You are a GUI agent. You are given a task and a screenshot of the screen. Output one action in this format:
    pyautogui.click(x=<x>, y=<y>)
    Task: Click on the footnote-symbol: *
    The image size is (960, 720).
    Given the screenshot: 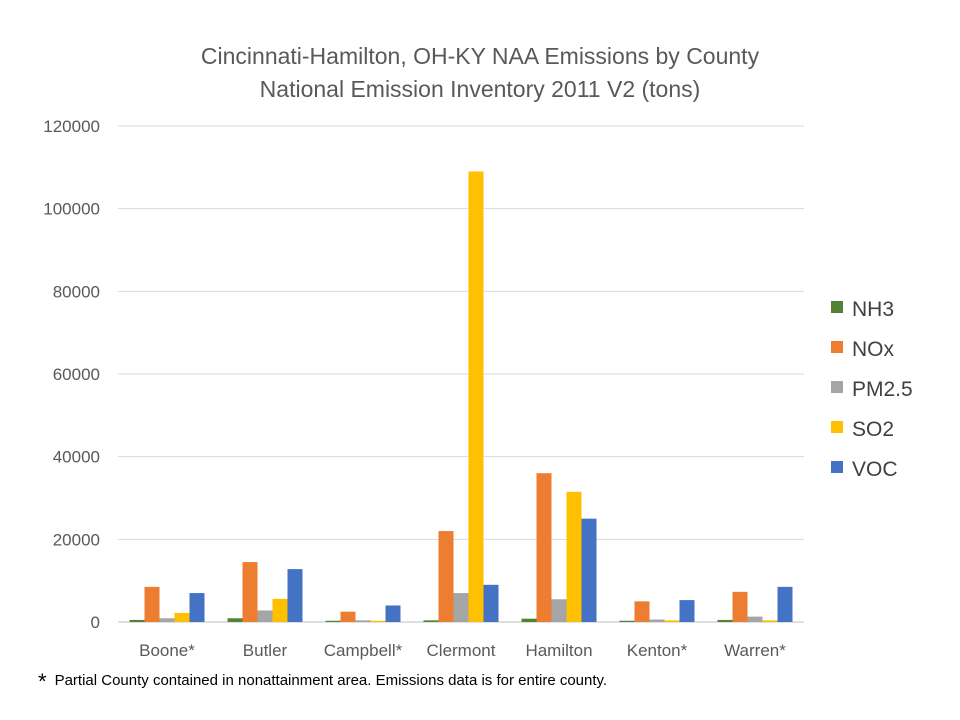 What is the action you would take?
    pyautogui.click(x=42, y=681)
    